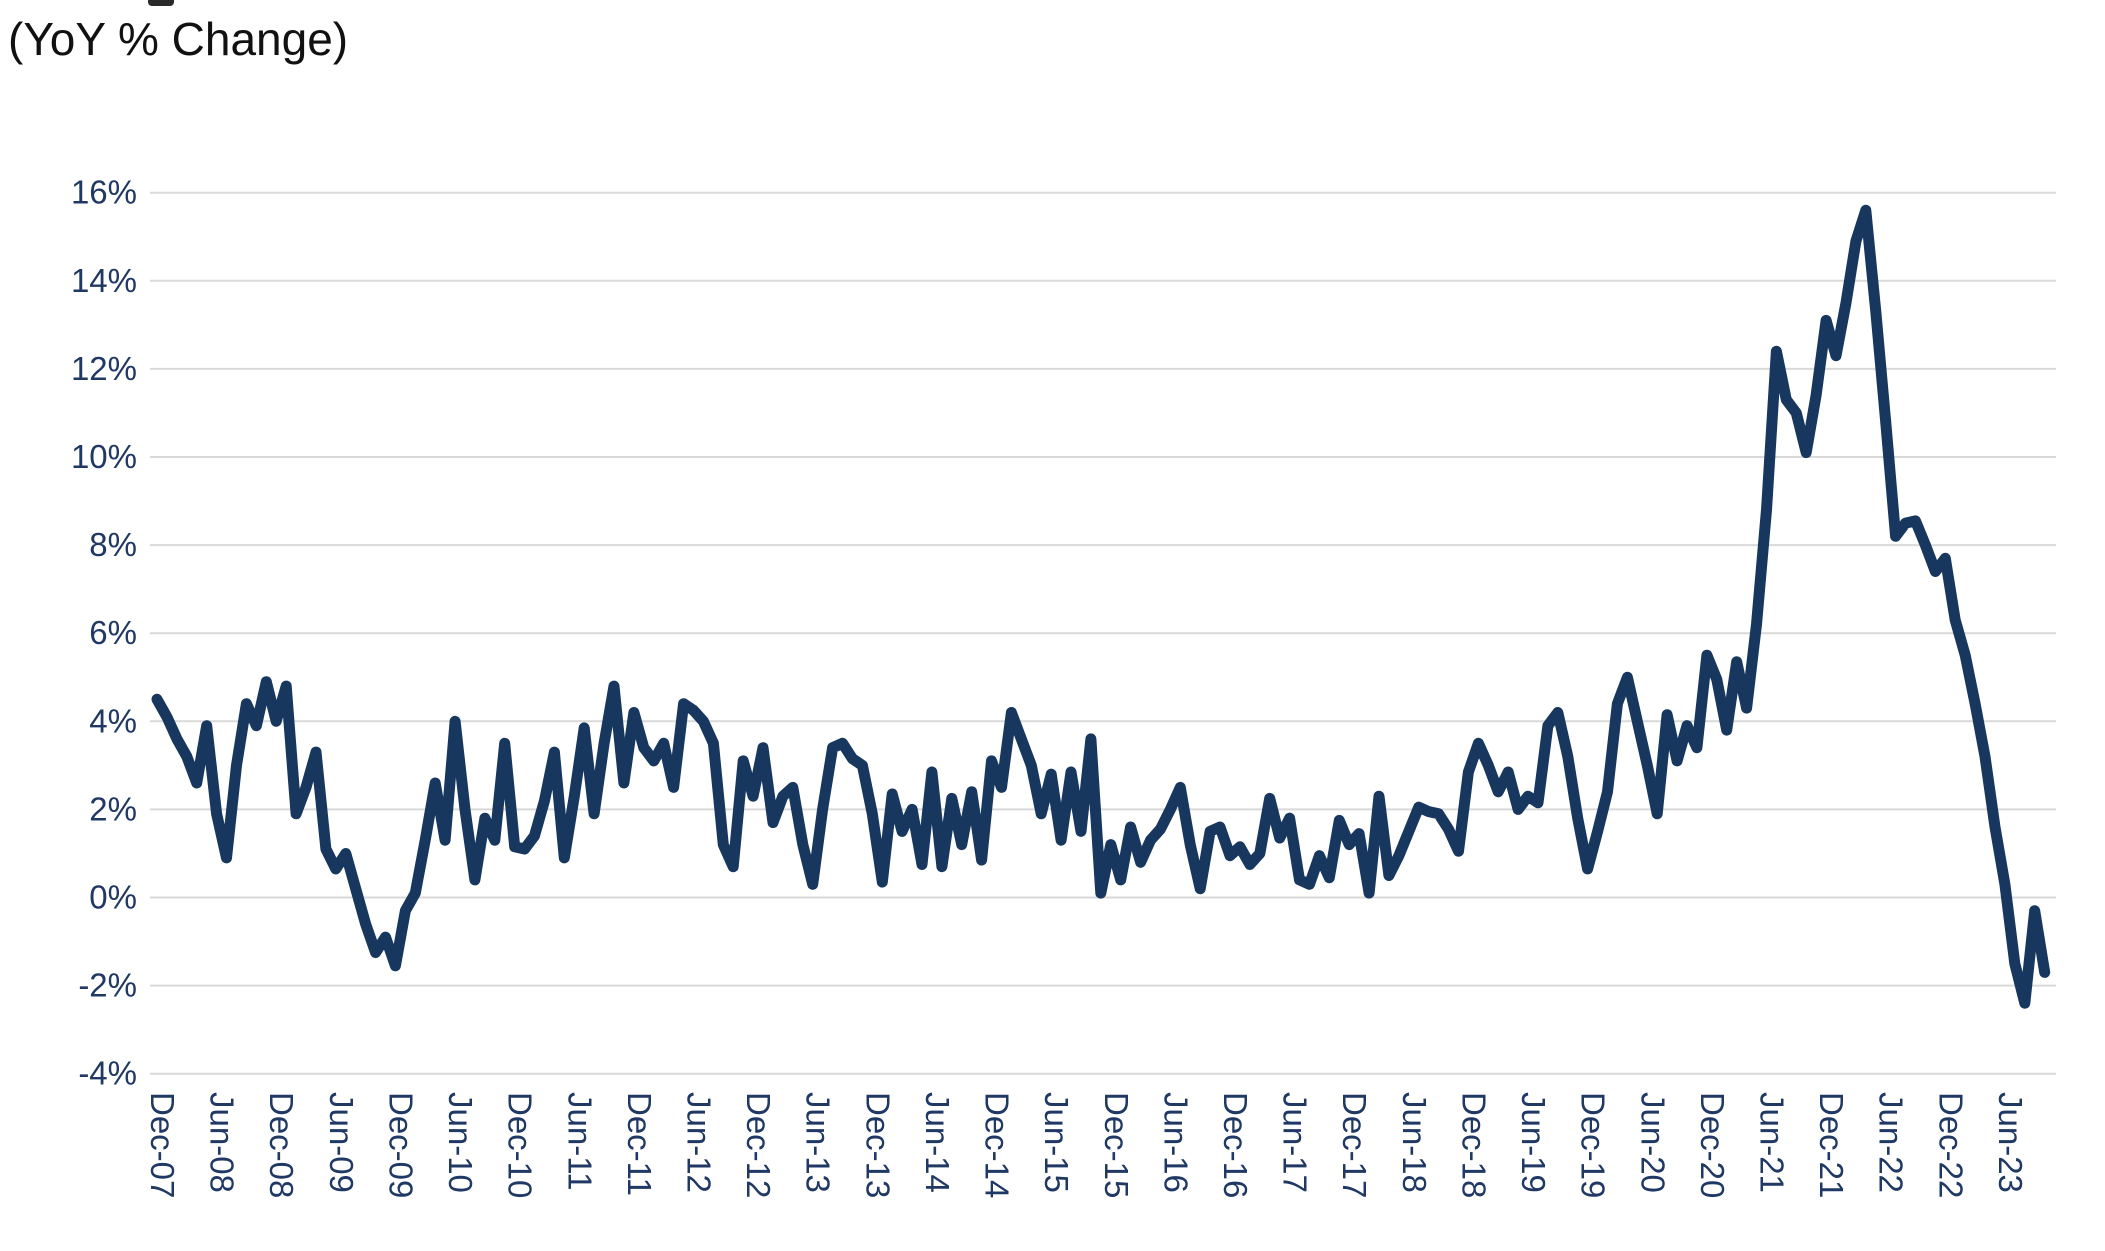 This screenshot has width=2105, height=1251. I want to click on x-tick-label: Dec-13, so click(877, 1145).